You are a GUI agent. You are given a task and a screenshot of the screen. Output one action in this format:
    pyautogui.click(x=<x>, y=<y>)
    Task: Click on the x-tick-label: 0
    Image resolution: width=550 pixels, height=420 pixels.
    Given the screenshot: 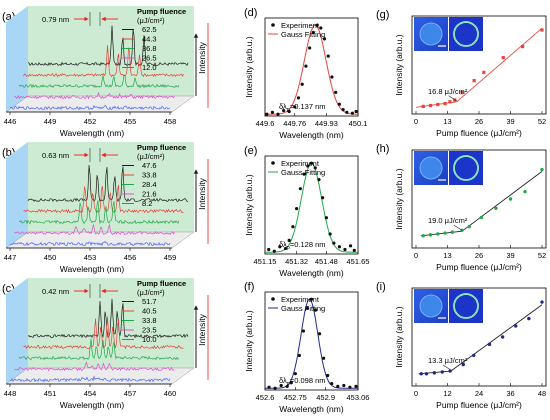 What is the action you would take?
    pyautogui.click(x=416, y=255)
    